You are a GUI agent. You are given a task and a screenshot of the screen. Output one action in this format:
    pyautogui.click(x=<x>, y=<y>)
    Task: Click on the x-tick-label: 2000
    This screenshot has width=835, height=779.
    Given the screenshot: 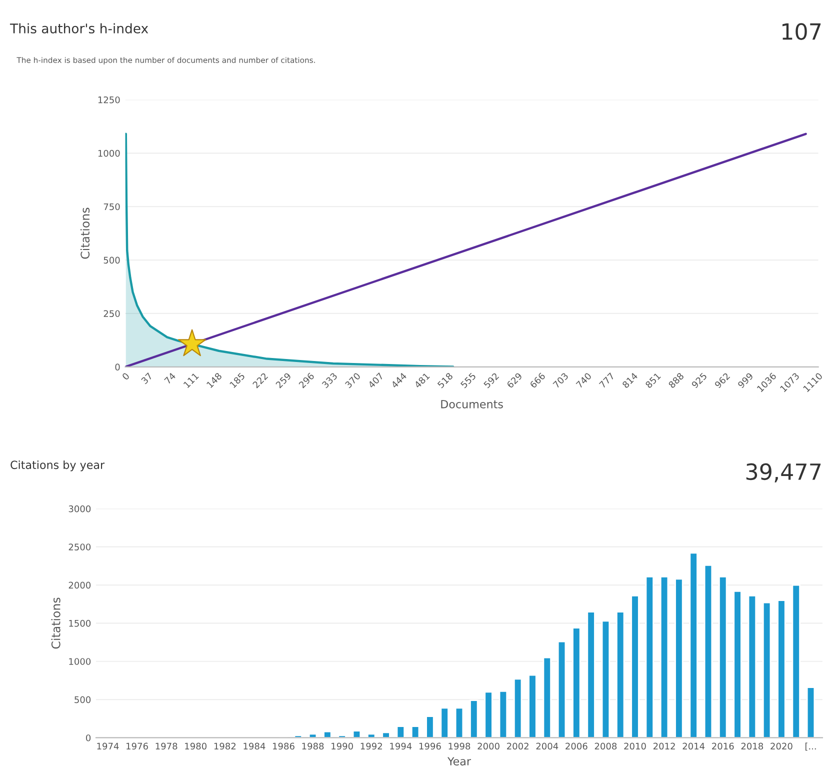 What is the action you would take?
    pyautogui.click(x=489, y=746)
    